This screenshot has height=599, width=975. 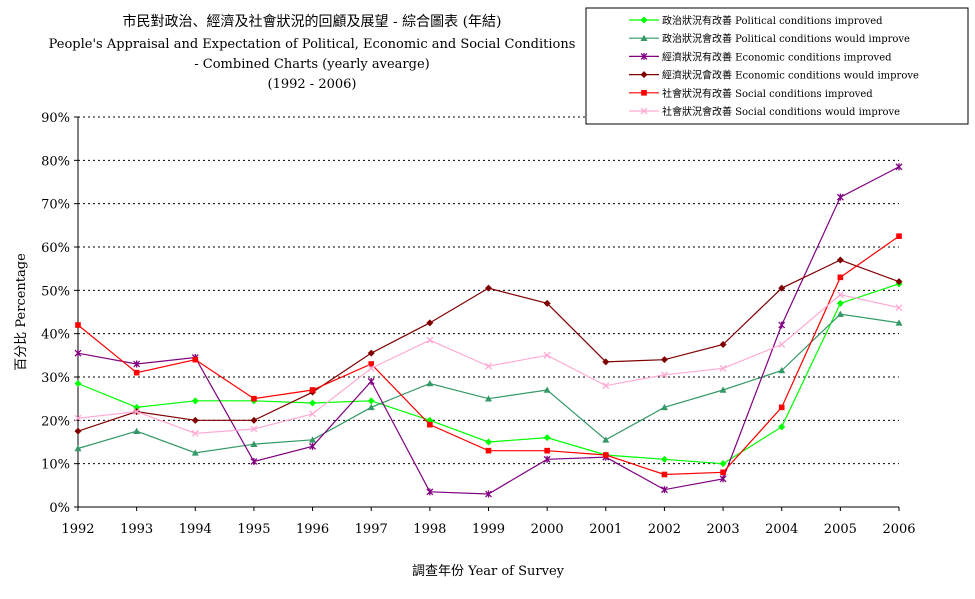 What do you see at coordinates (136, 529) in the screenshot?
I see `x-tick-label: 1993` at bounding box center [136, 529].